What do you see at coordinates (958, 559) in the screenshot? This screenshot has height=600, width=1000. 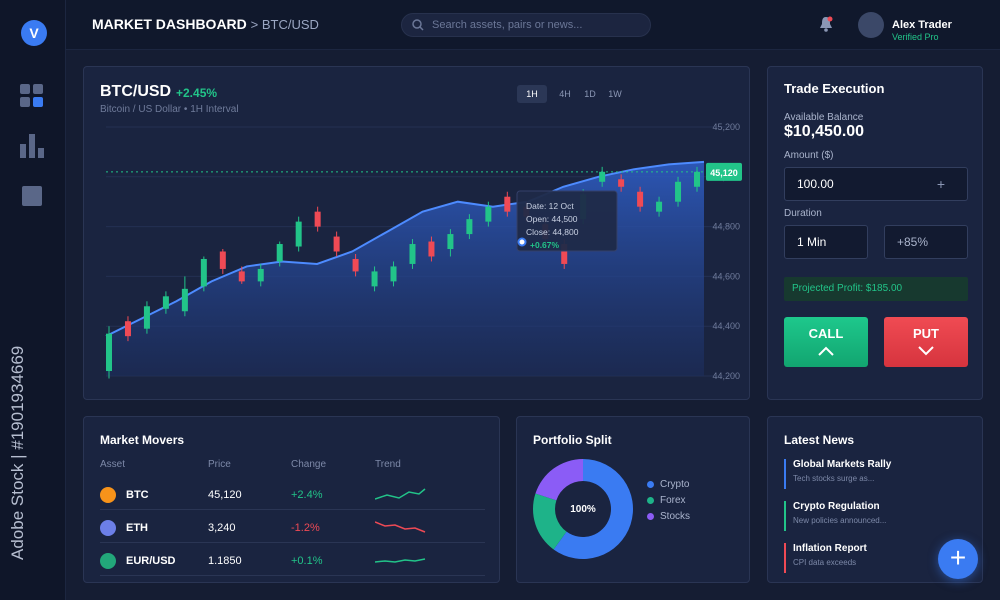 I see `add-fab-button: +` at bounding box center [958, 559].